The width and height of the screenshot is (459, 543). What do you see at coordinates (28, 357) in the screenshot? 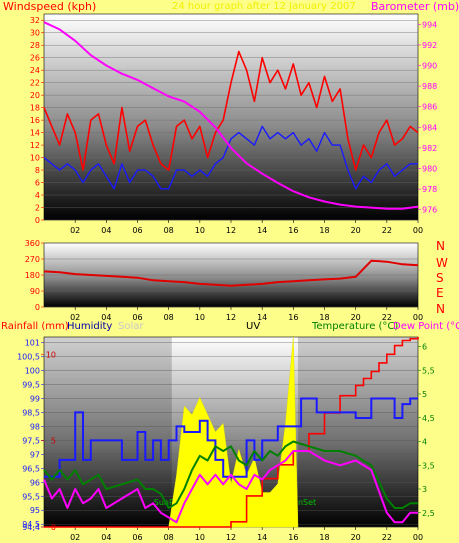
I see `humidity-y-label-13: 100,5` at bounding box center [28, 357].